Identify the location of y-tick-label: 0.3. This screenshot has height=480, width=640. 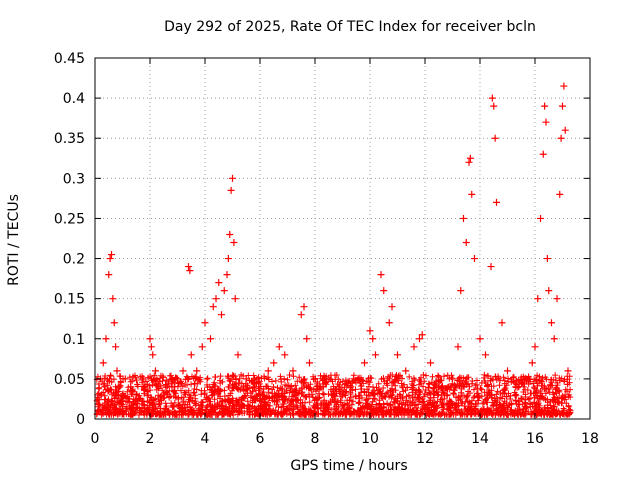
(74, 179).